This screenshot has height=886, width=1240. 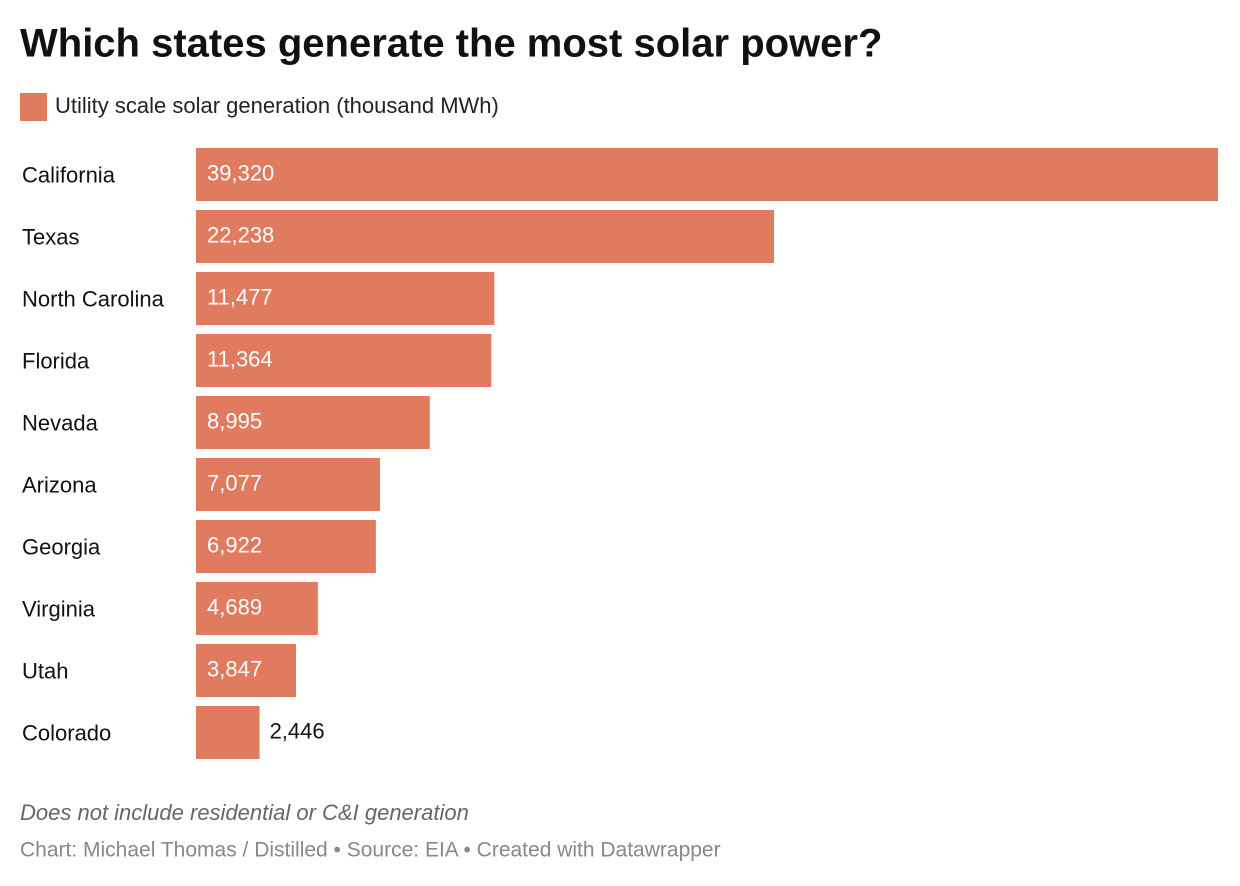 I want to click on category-label: California, so click(x=69, y=174).